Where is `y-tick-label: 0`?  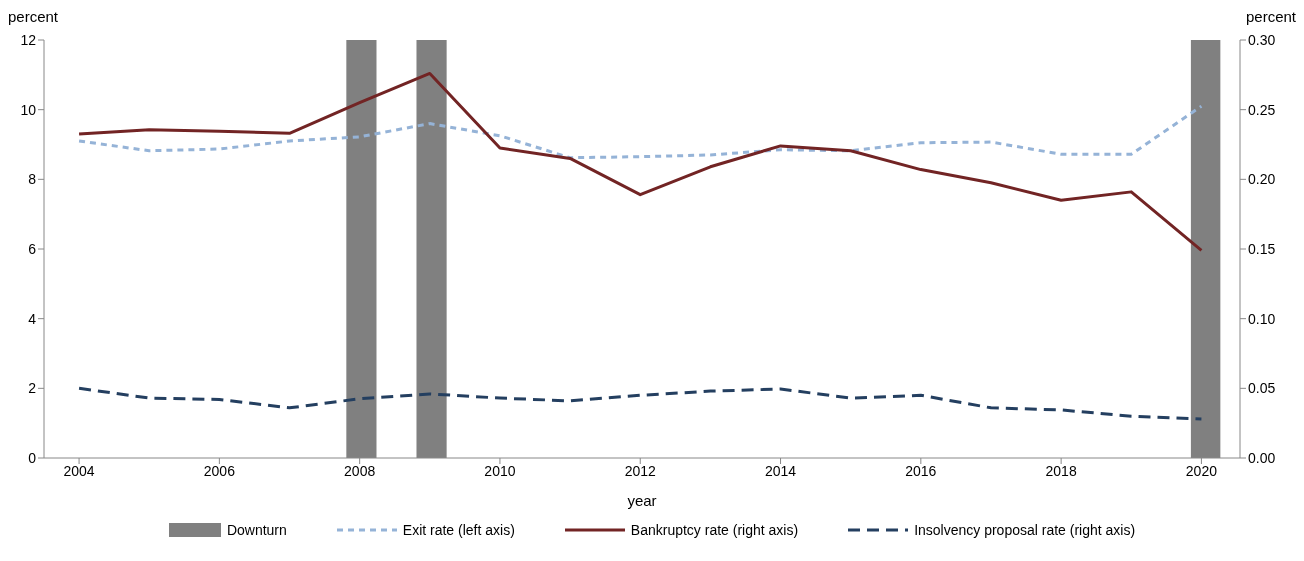
y-tick-label: 0 is located at coordinates (32, 457).